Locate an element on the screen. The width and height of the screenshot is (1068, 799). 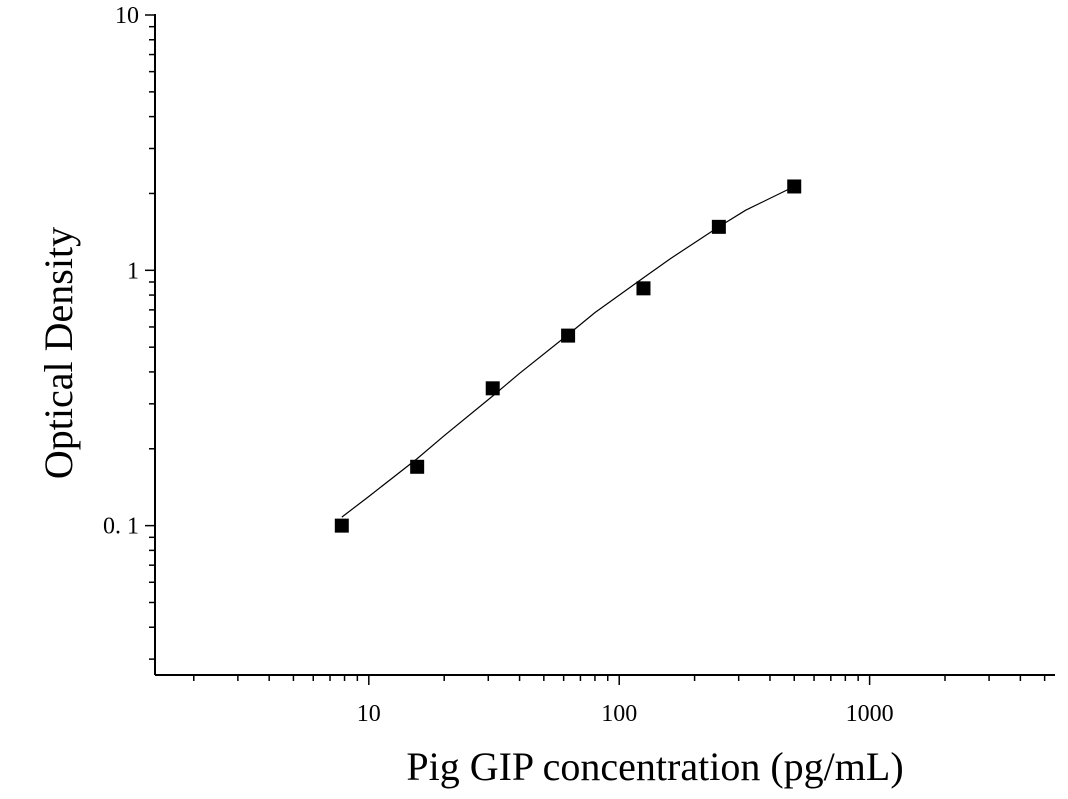
x-axis-ticks: 10 100 1000 is located at coordinates (619, 701).